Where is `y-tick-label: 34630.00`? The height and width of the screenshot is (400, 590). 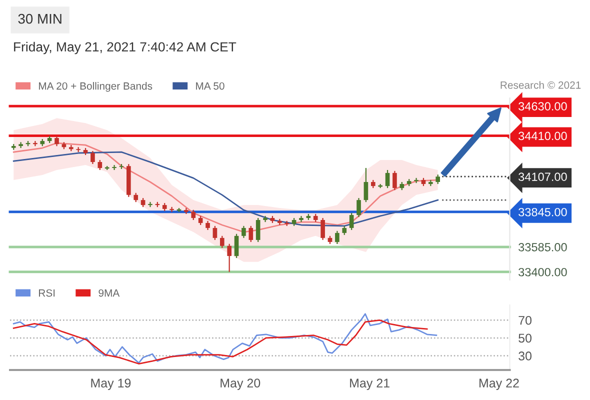
y-tick-label: 34630.00 is located at coordinates (542, 106).